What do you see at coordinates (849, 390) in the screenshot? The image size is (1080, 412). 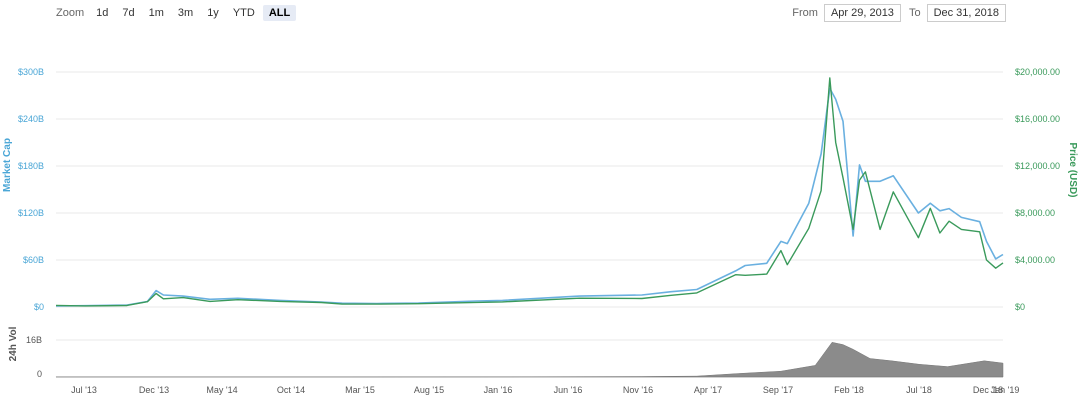 I see `x-tick-label: Feb '18` at bounding box center [849, 390].